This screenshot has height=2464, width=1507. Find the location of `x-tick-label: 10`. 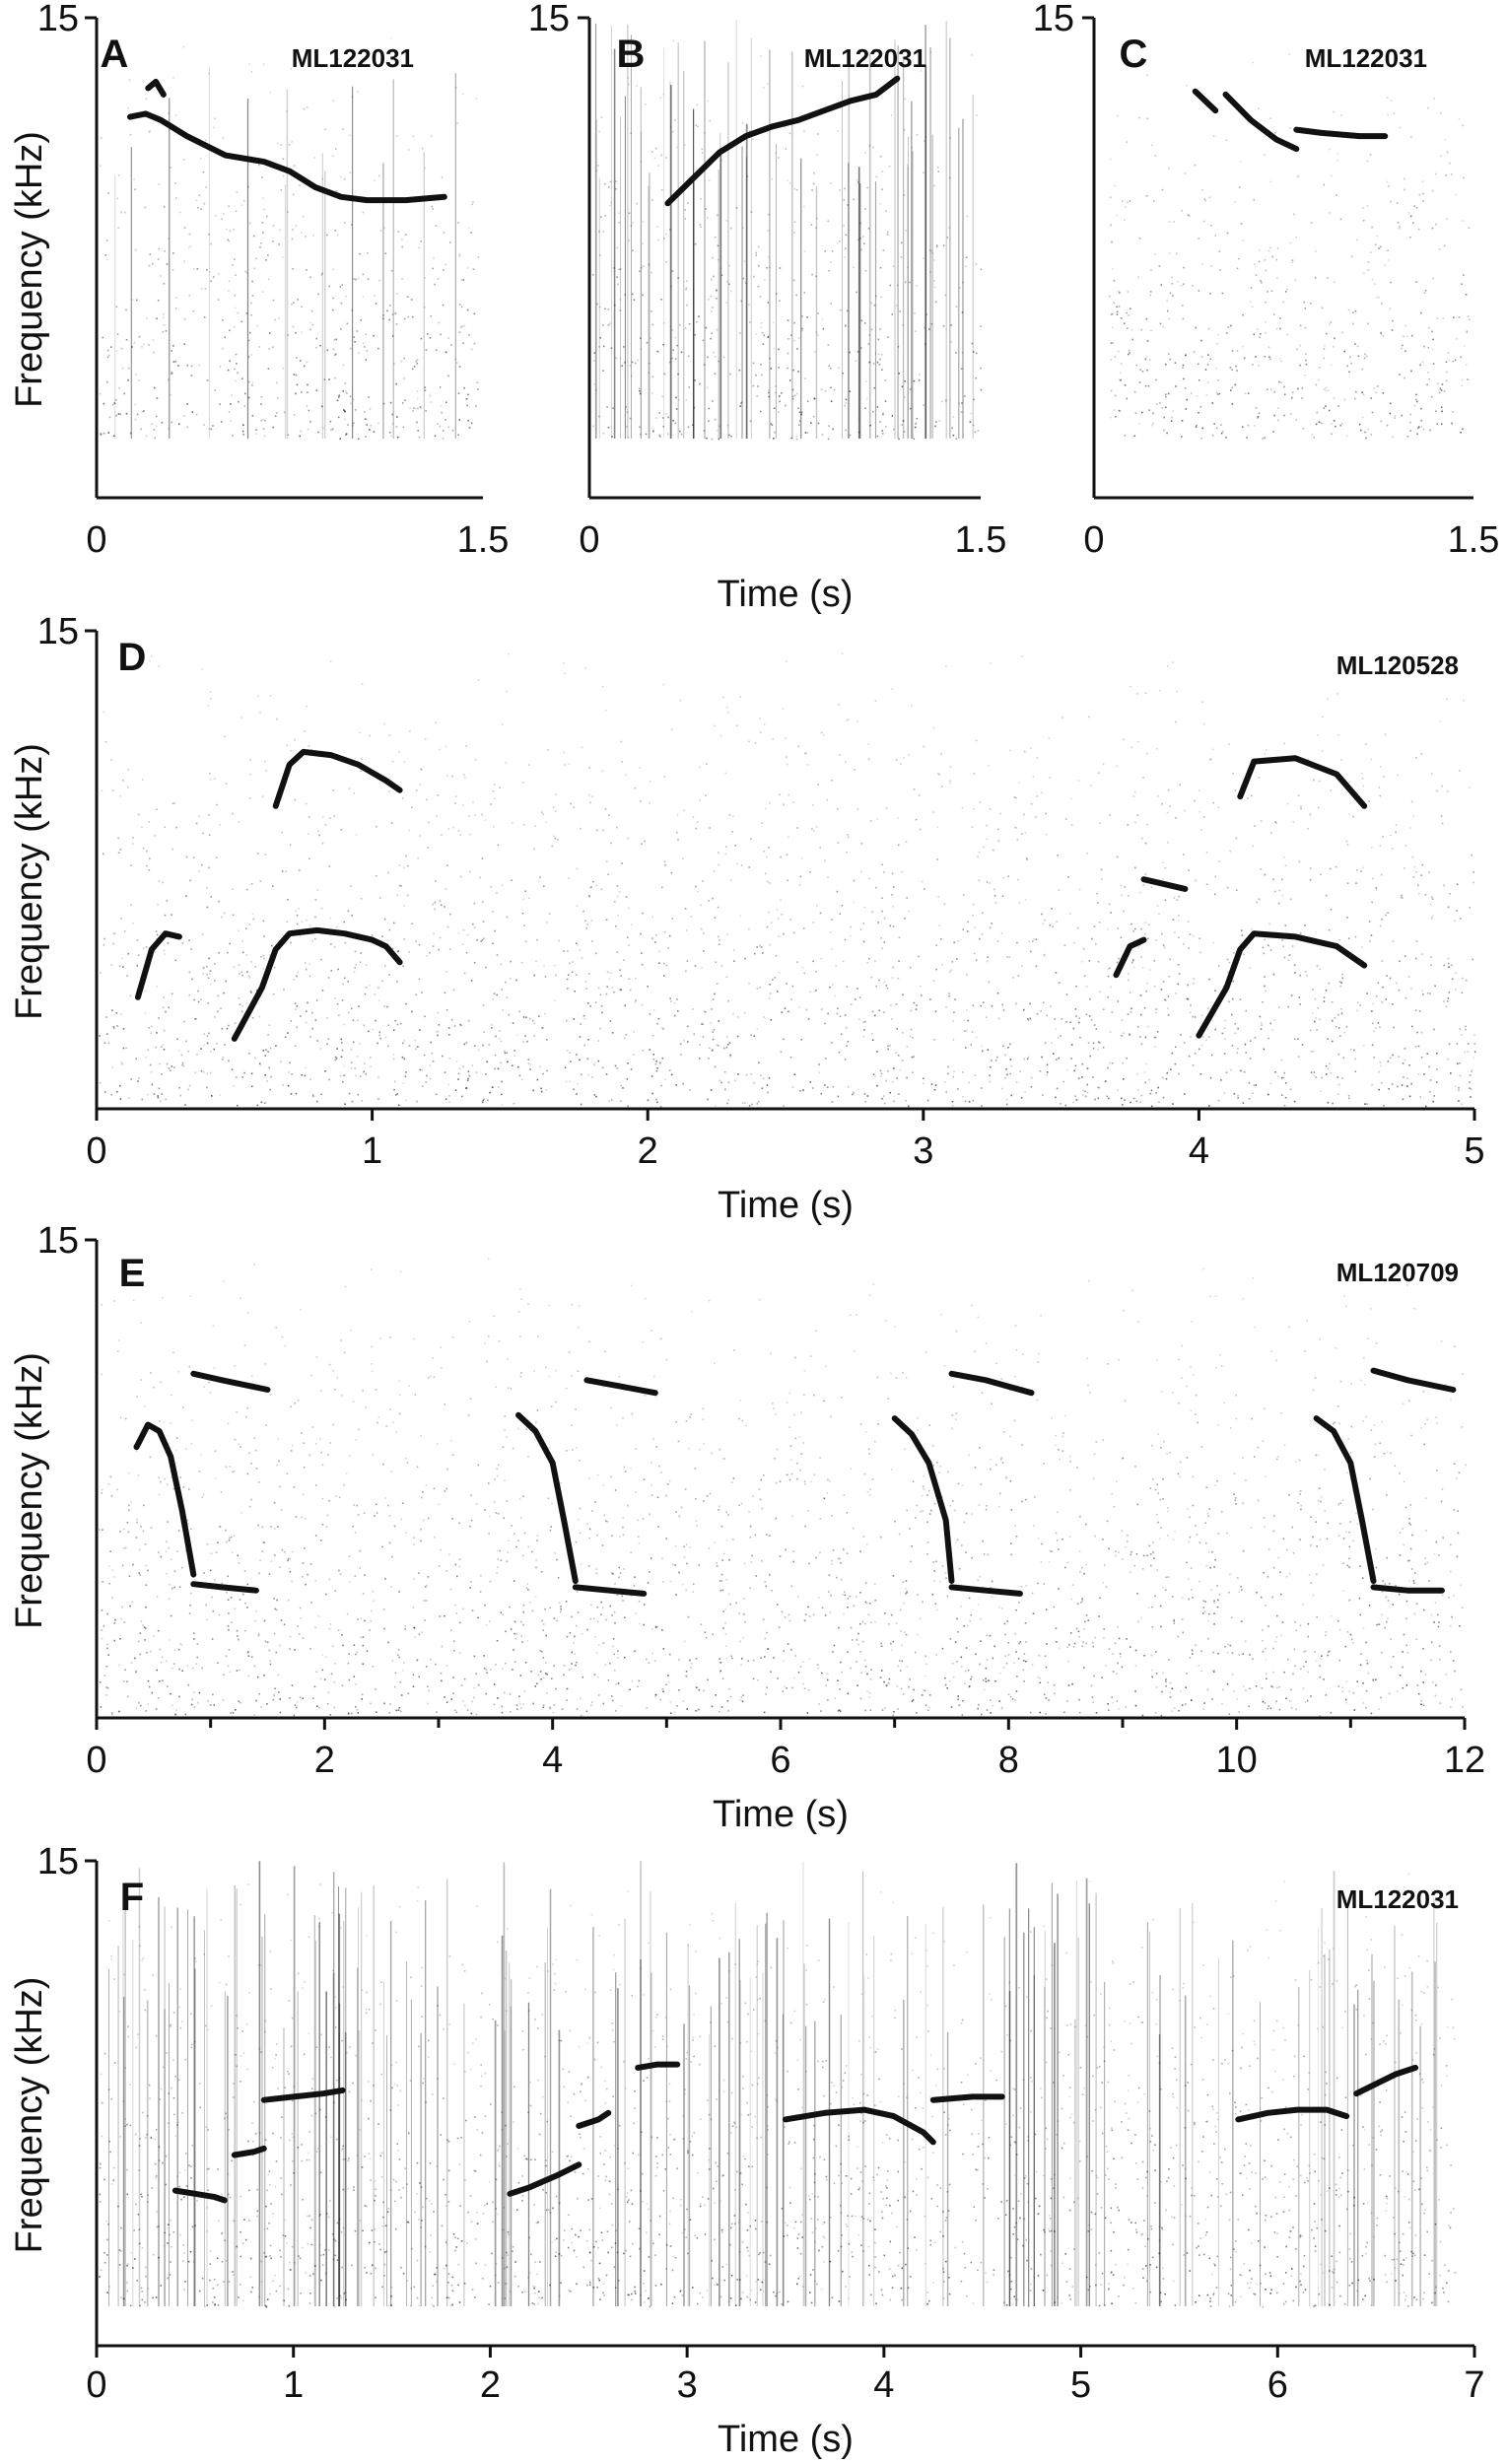

x-tick-label: 10 is located at coordinates (1237, 1760).